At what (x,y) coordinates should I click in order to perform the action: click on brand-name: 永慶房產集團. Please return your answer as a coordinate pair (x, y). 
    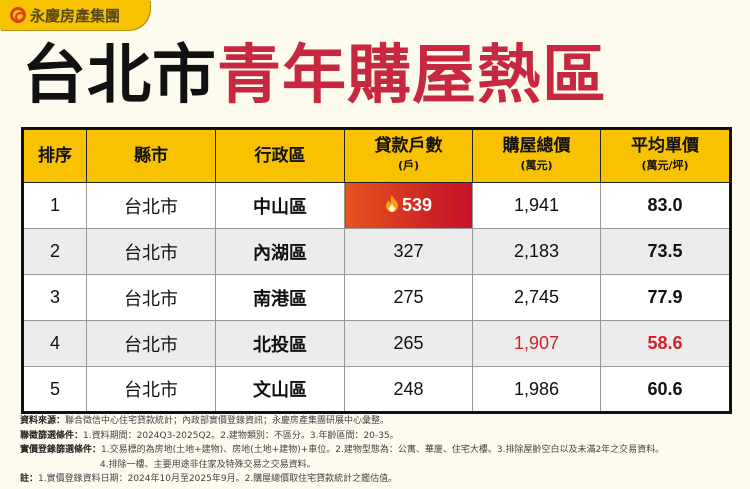
    Looking at the image, I should click on (75, 15).